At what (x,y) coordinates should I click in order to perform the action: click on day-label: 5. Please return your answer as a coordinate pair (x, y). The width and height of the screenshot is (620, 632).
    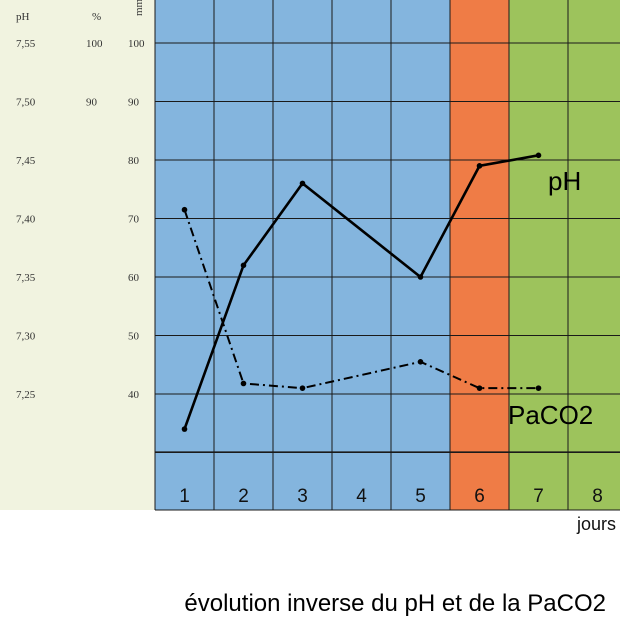
    Looking at the image, I should click on (420, 496).